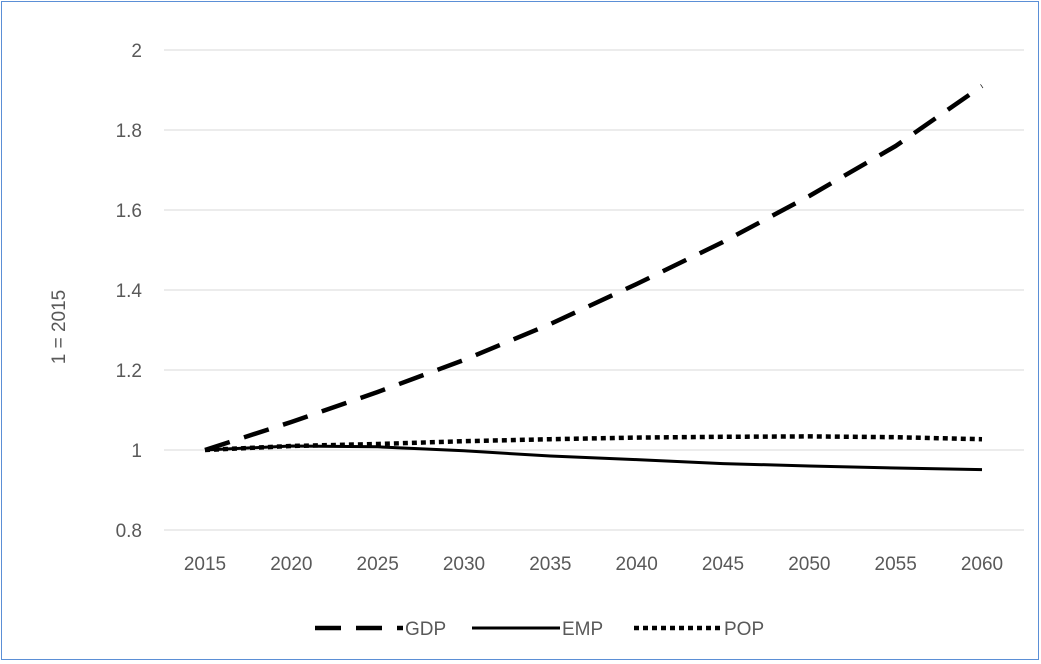 This screenshot has height=664, width=1041. Describe the element at coordinates (593, 564) in the screenshot. I see `x-axis-ticks: 2015 2020 2025 2030 2035 2040 2045 2050 2055 2060` at that location.